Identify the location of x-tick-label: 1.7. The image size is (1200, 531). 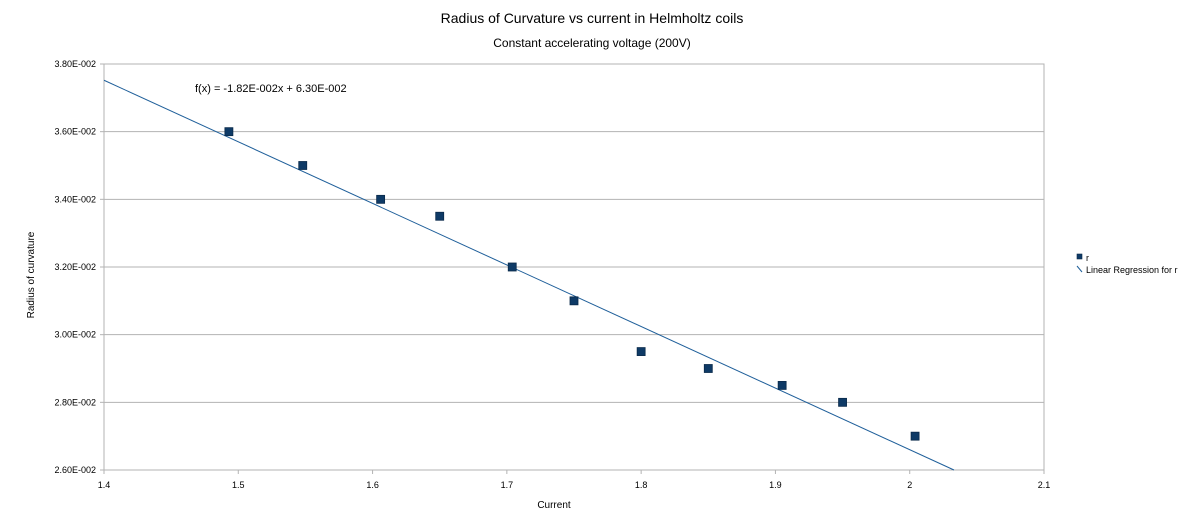
(507, 485).